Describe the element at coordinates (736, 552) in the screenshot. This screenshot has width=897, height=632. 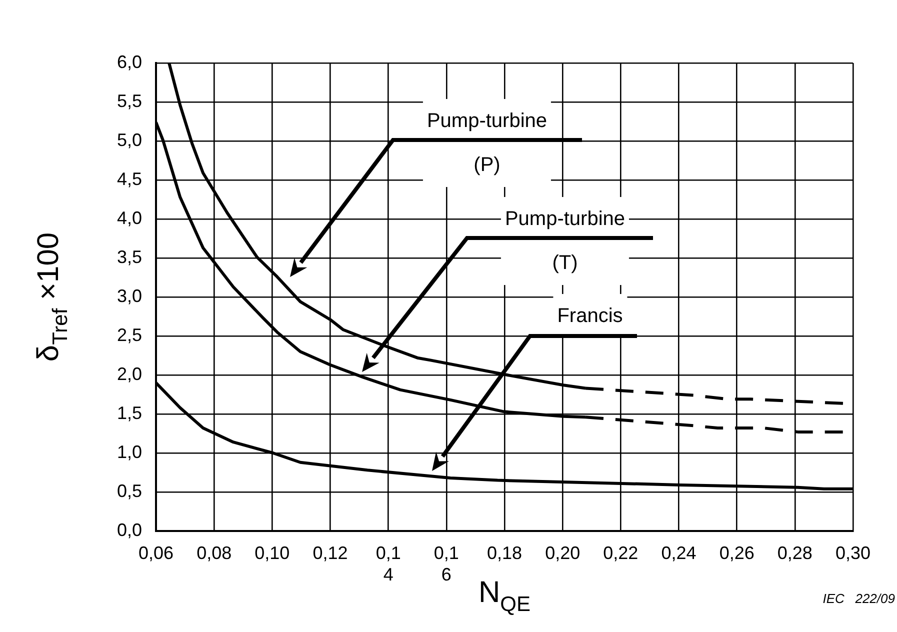
I see `x-tick-label: 0,26` at that location.